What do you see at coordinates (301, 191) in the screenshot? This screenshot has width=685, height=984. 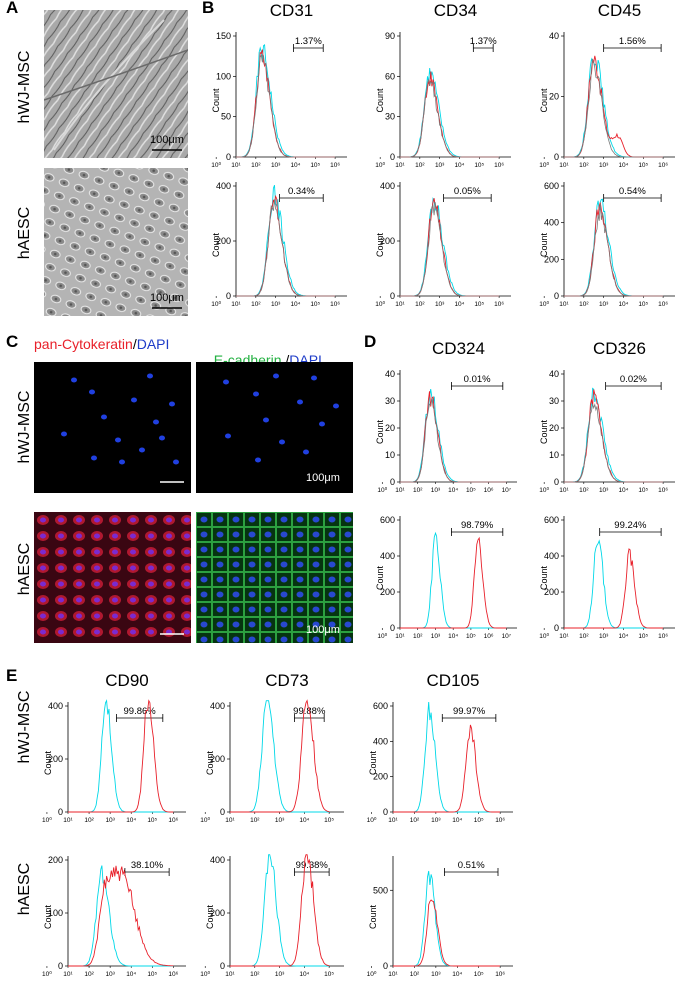 I see `gate-percent: 0.34%` at bounding box center [301, 191].